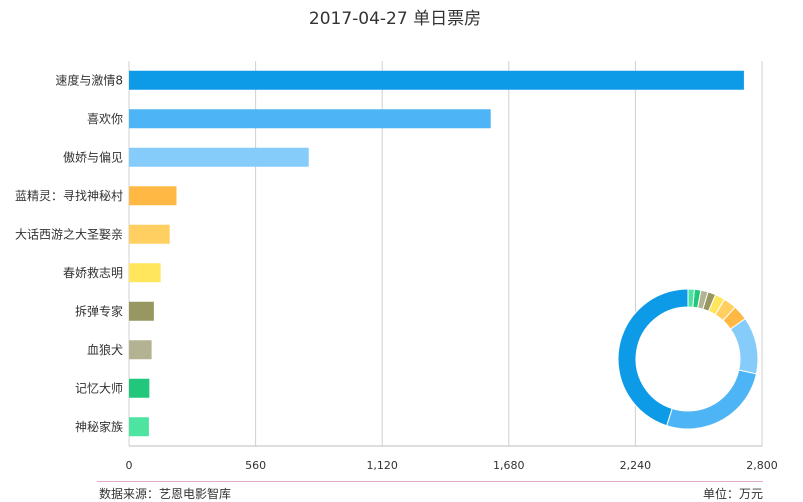 The image size is (803, 502). What do you see at coordinates (89, 79) in the screenshot?
I see `category-label: 速度与激情8` at bounding box center [89, 79].